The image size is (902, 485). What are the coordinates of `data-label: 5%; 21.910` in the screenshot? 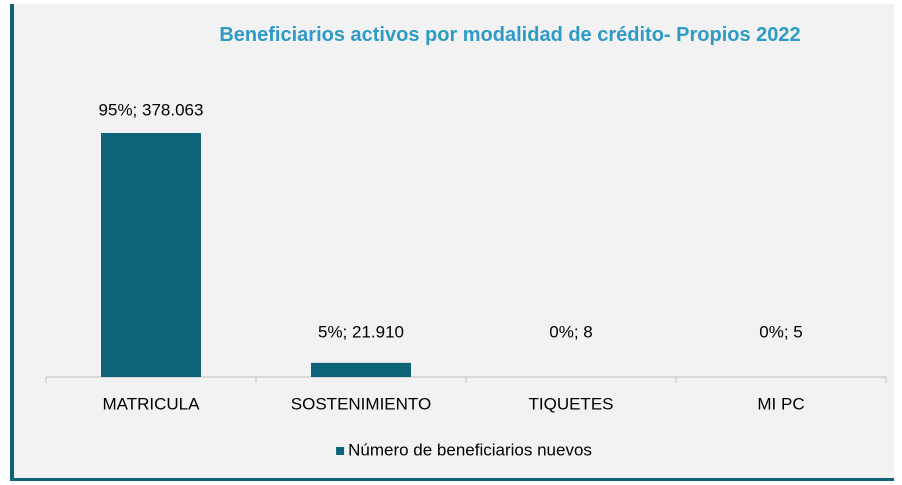 It's located at (361, 331).